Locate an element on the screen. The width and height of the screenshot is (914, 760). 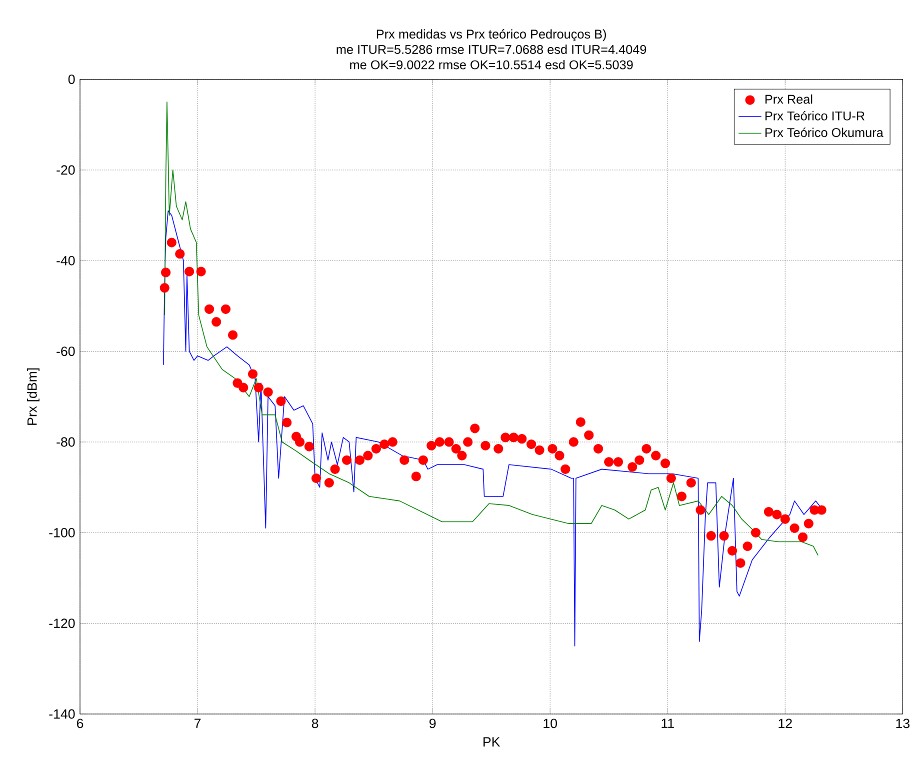
y-tick-label: -40 is located at coordinates (65, 261).